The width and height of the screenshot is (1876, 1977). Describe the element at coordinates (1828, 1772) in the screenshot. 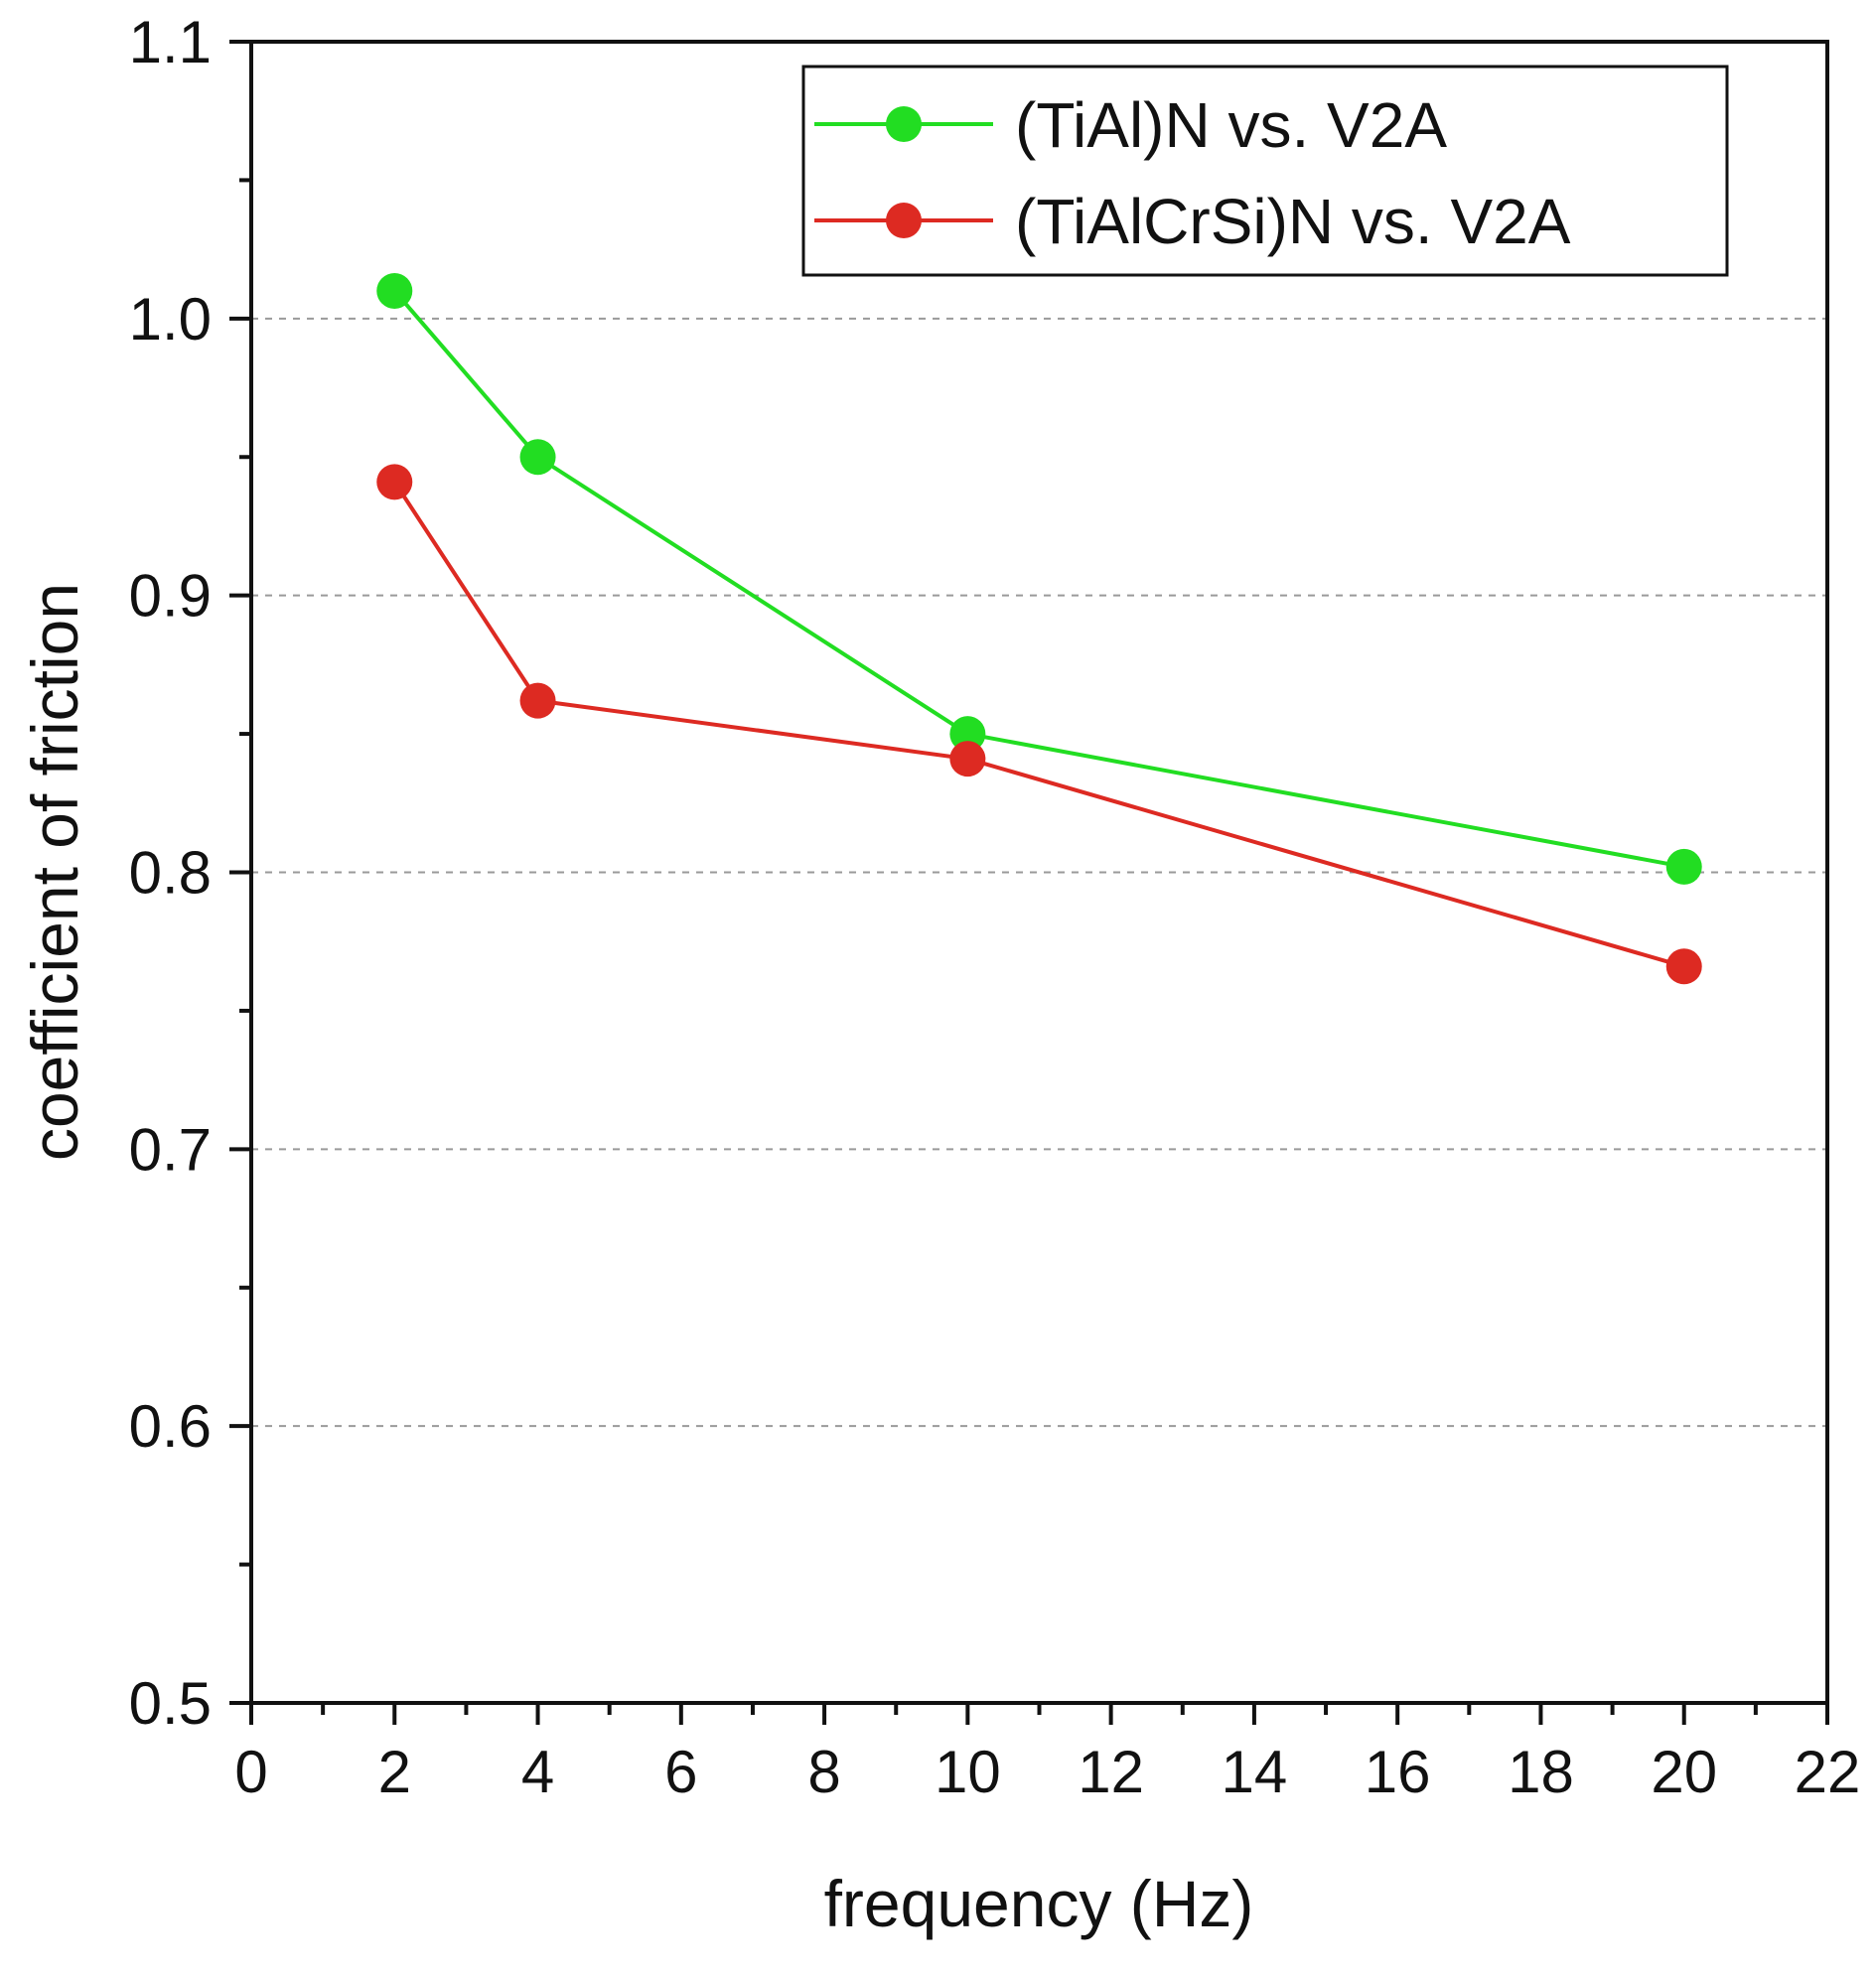

I see `x-tick-label: 22` at that location.